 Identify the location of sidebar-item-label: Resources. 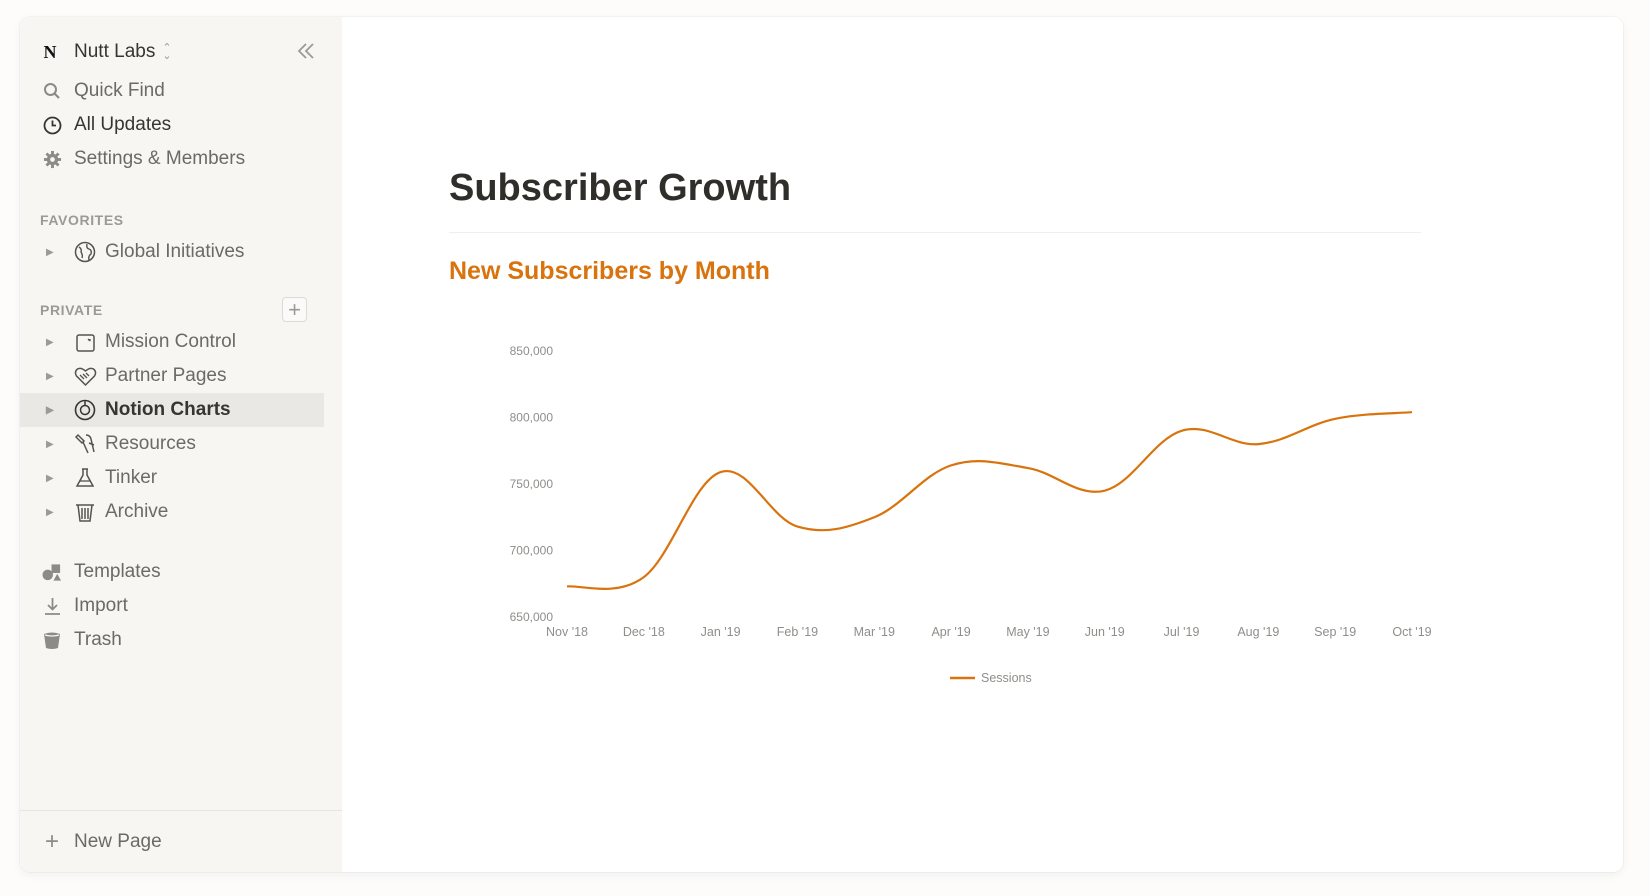
(150, 443).